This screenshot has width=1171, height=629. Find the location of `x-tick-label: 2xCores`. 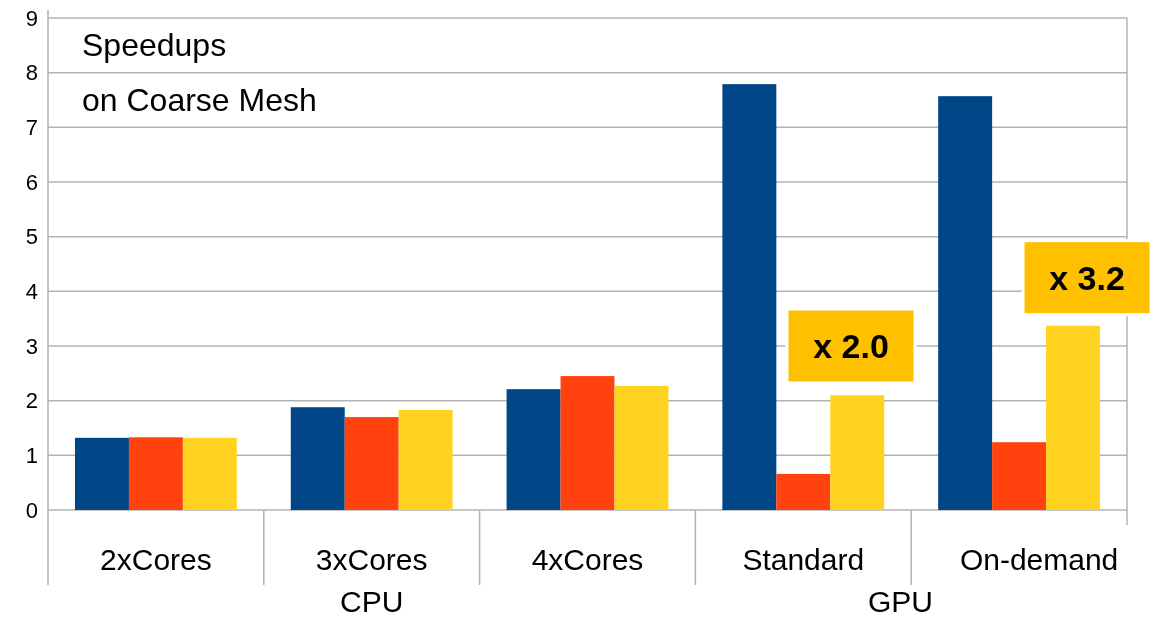

x-tick-label: 2xCores is located at coordinates (156, 559).